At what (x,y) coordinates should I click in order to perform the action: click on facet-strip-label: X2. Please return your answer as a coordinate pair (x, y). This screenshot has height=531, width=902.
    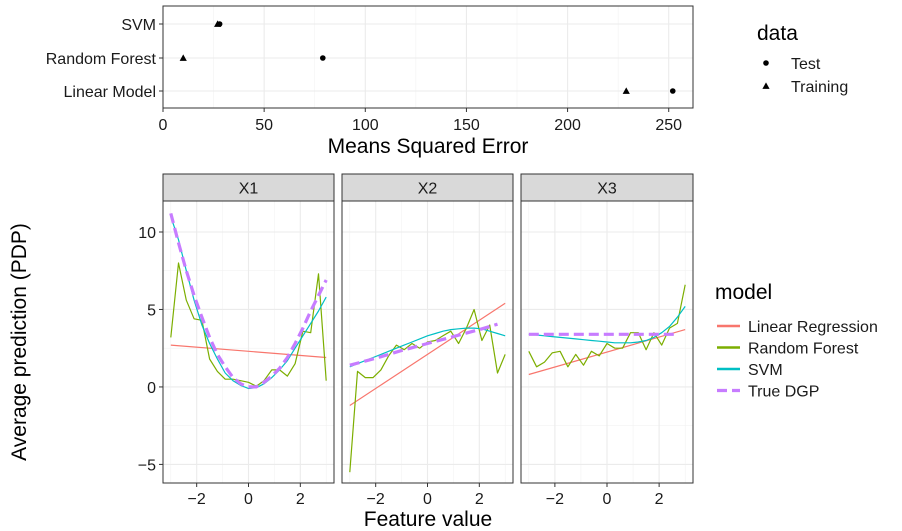
    Looking at the image, I should click on (428, 189).